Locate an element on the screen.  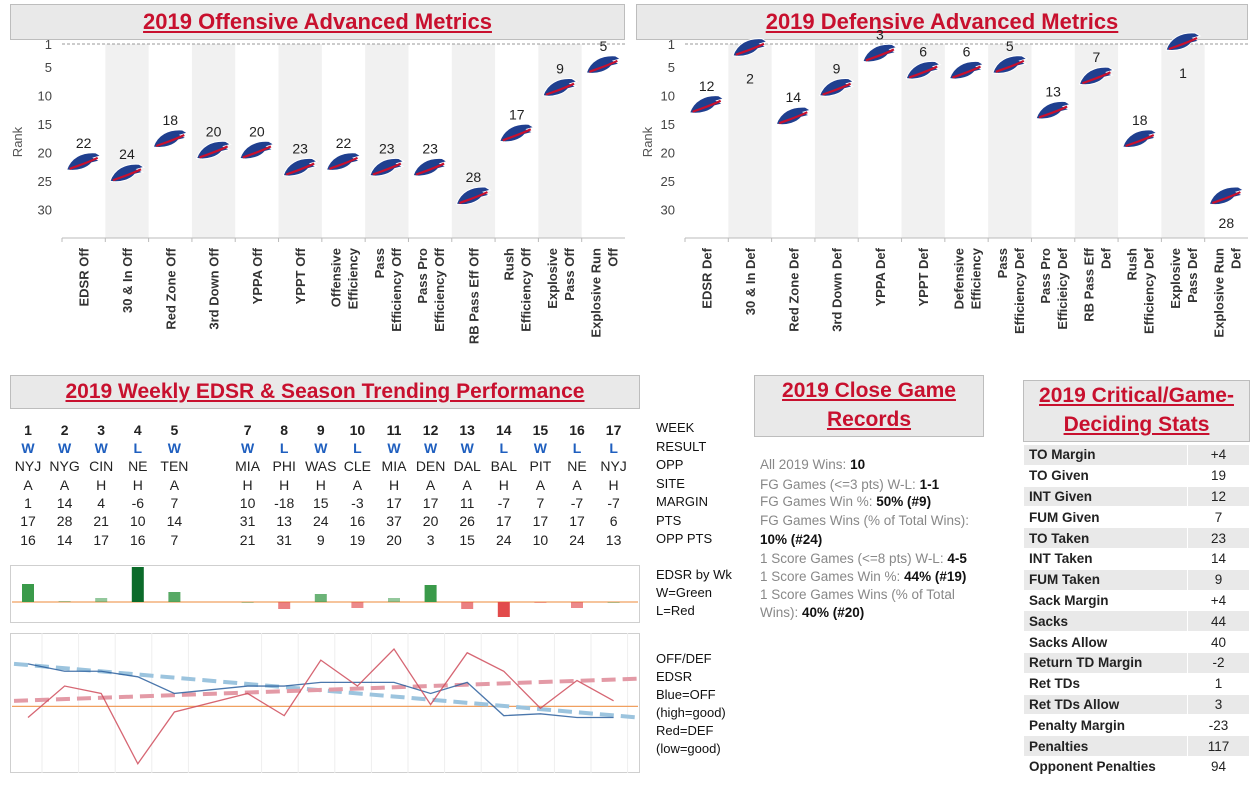
off-category-label: YPPA Off is located at coordinates (257, 275).